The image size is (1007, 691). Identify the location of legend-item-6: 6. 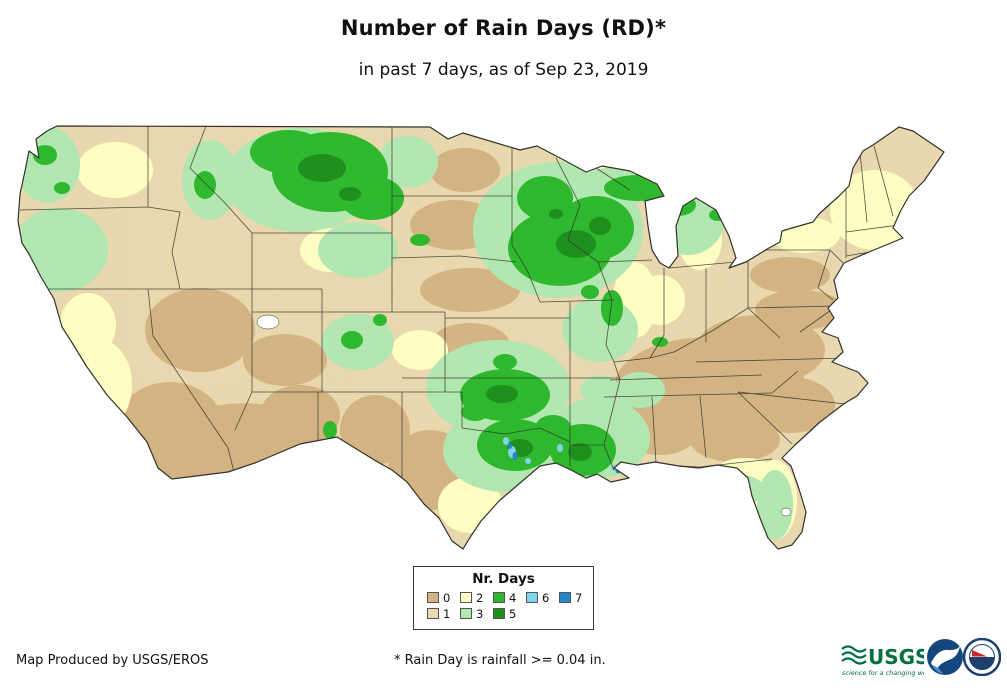
(542, 598).